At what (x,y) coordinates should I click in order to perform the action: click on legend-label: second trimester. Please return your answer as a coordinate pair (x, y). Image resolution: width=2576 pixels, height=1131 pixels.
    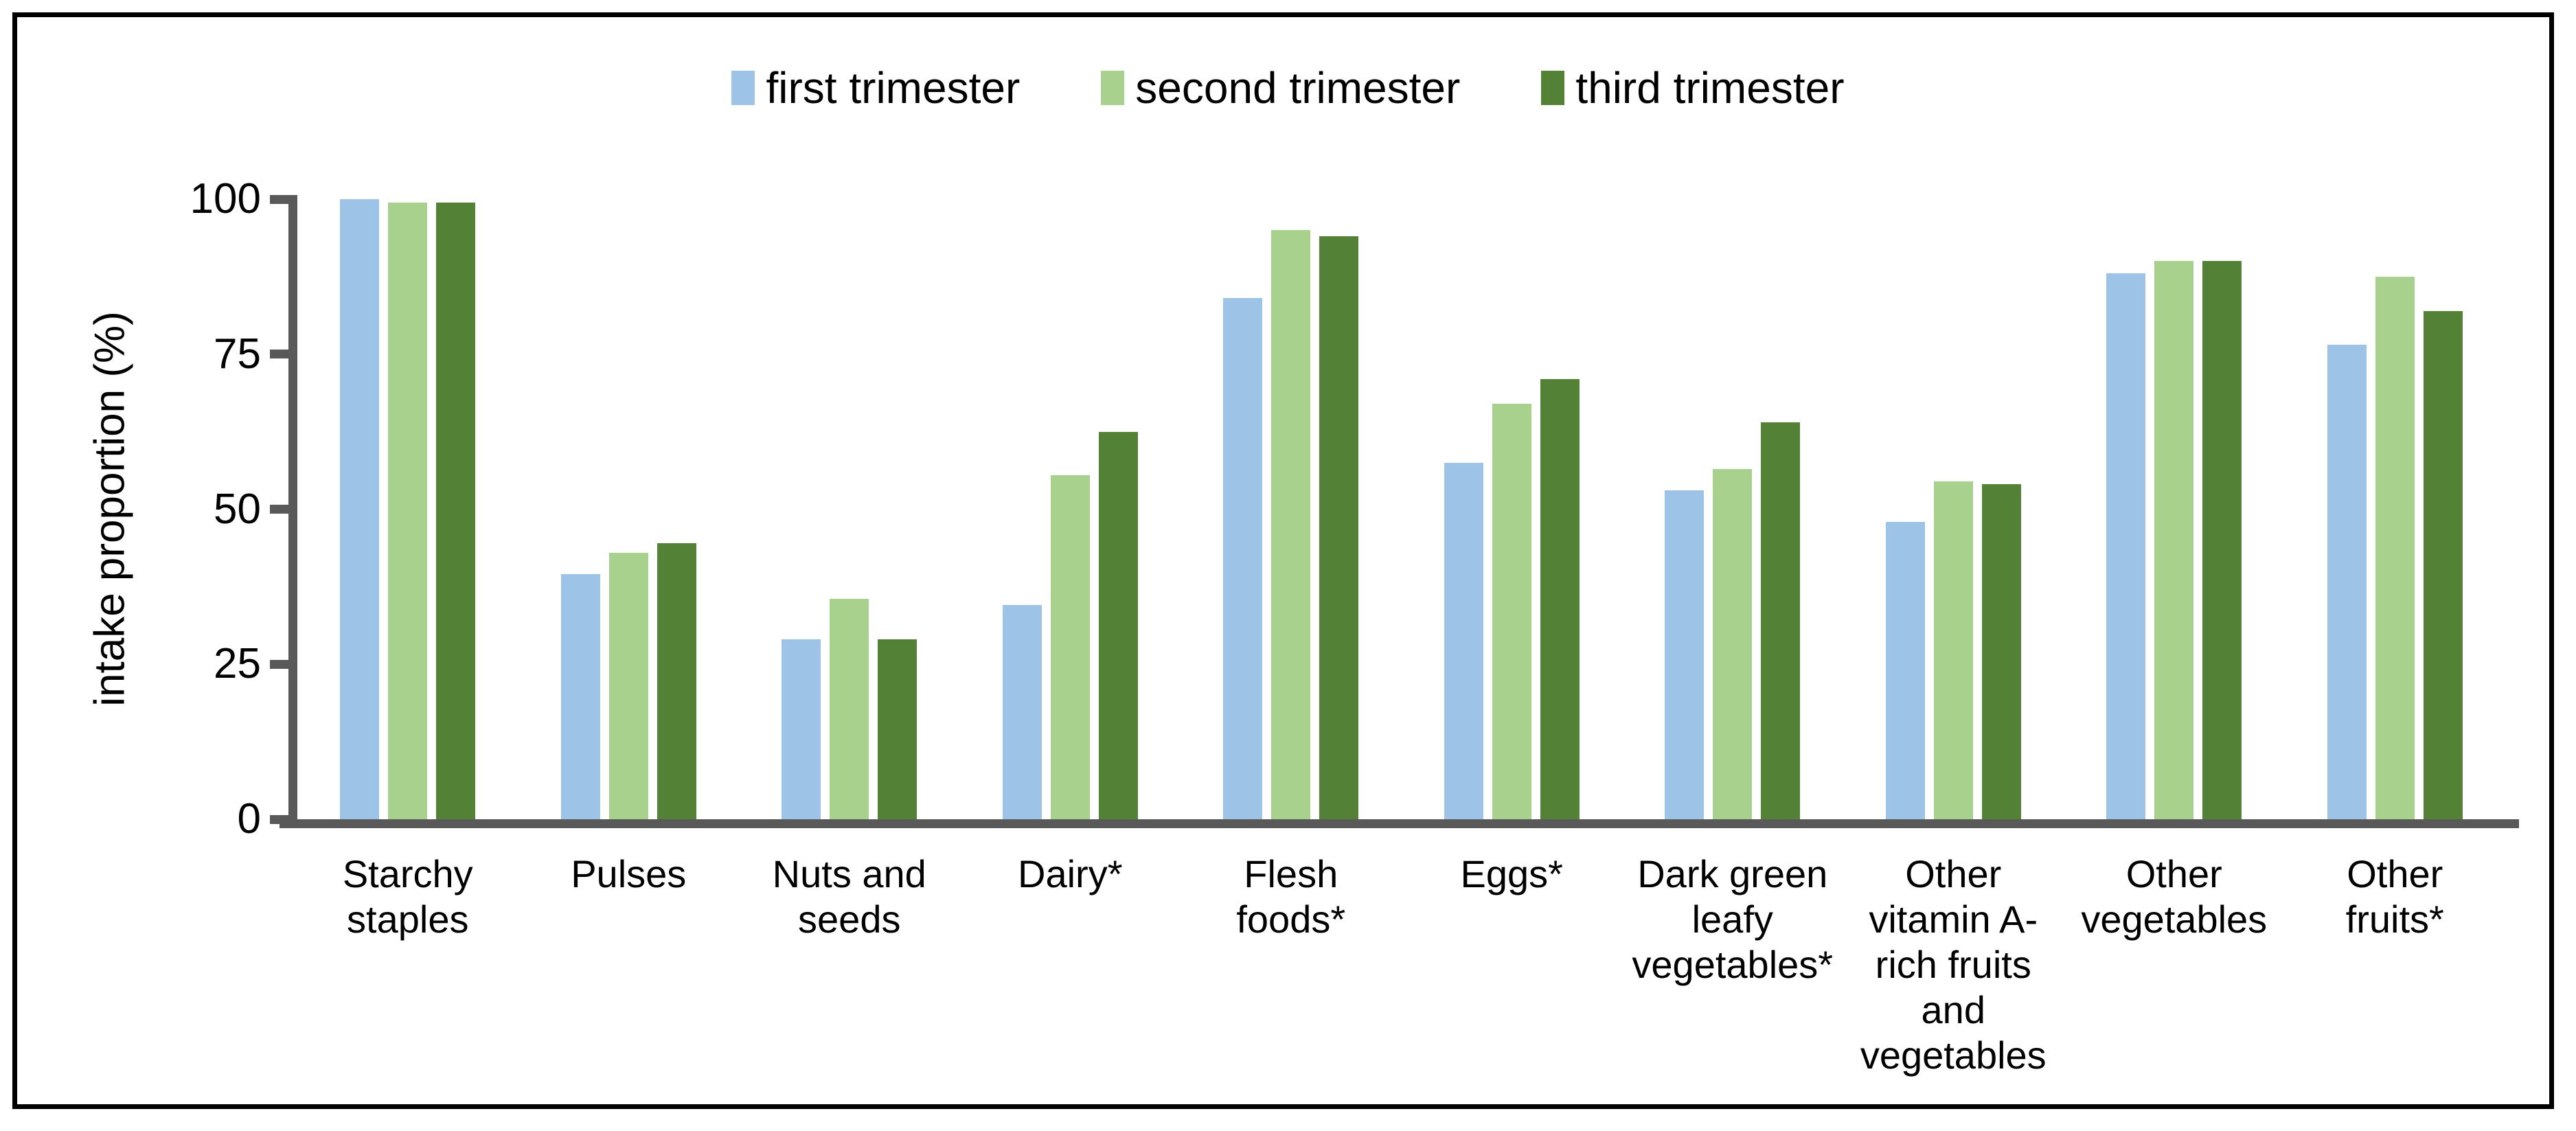
    Looking at the image, I should click on (1298, 88).